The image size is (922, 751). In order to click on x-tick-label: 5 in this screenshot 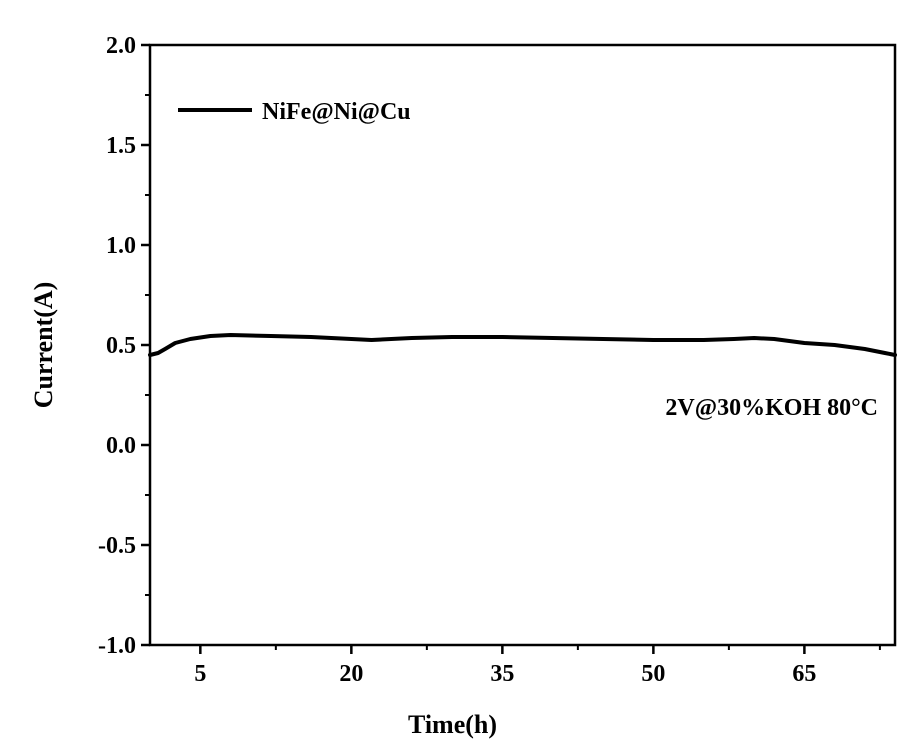, I will do `click(200, 674)`.